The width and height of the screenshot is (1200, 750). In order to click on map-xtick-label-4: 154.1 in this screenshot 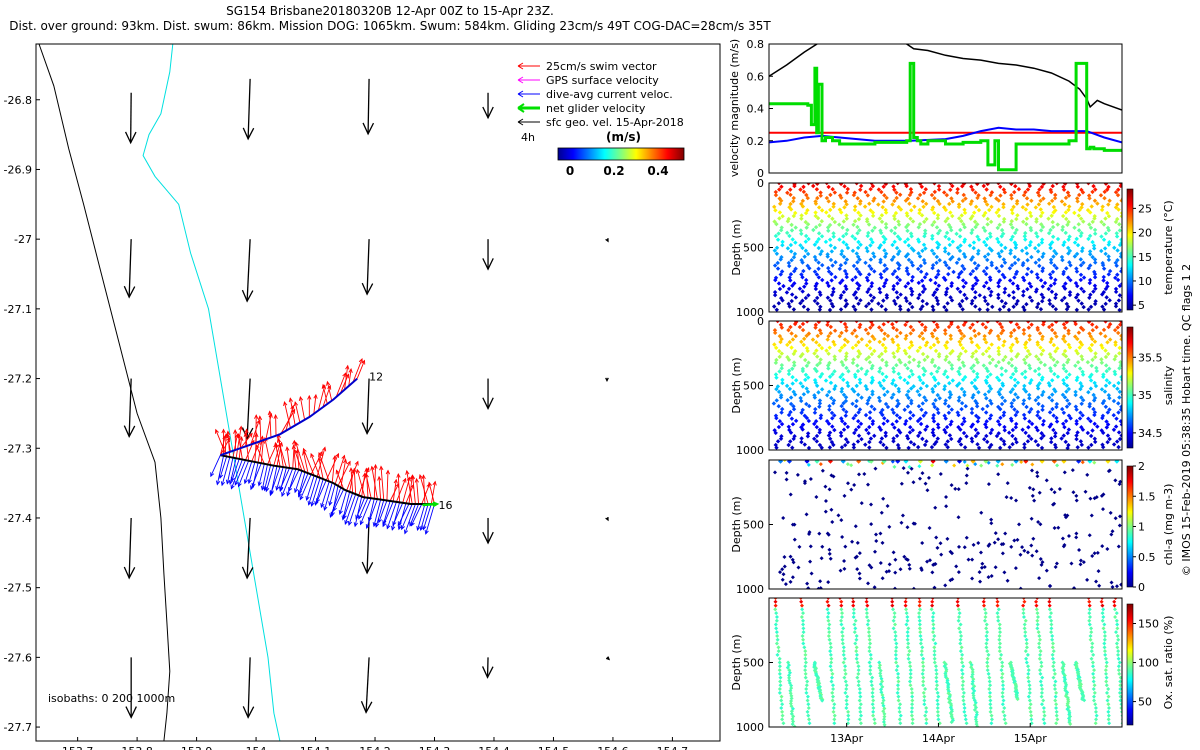, I will do `click(316, 747)`.